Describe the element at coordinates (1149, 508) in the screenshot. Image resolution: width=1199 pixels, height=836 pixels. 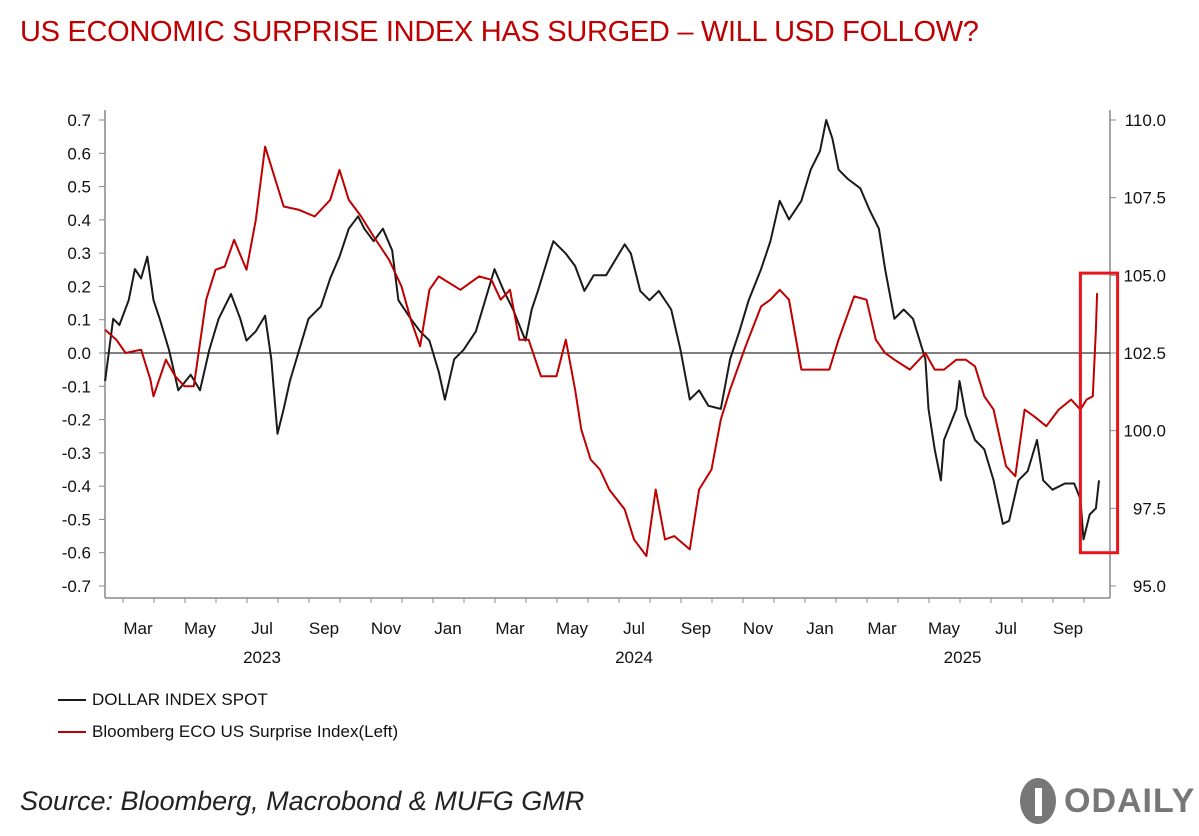
I see `right-tick-label: 97.5` at that location.